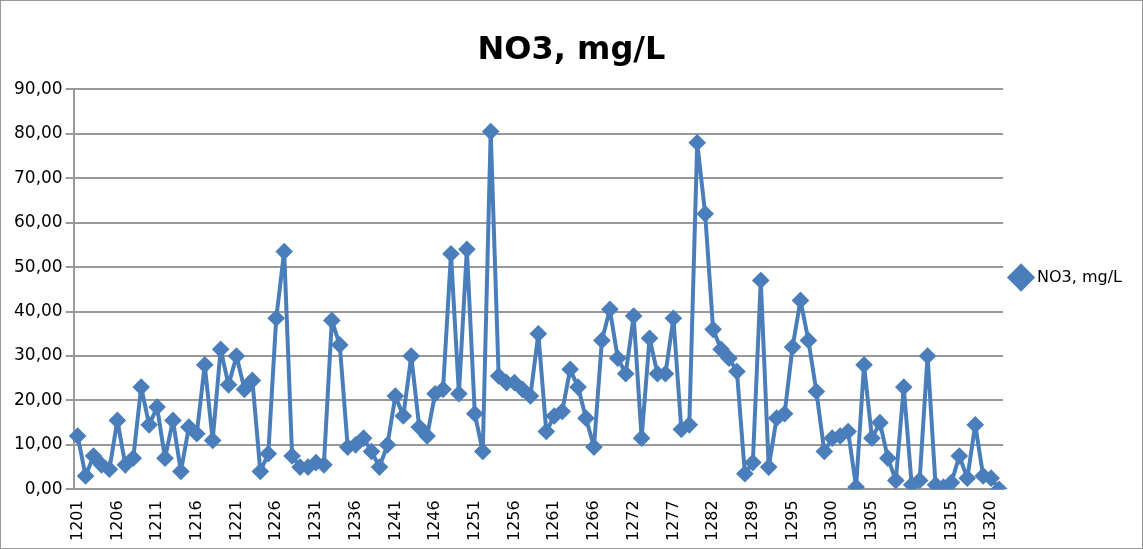  What do you see at coordinates (38, 265) in the screenshot?
I see `y-tick-label: 50,00` at bounding box center [38, 265].